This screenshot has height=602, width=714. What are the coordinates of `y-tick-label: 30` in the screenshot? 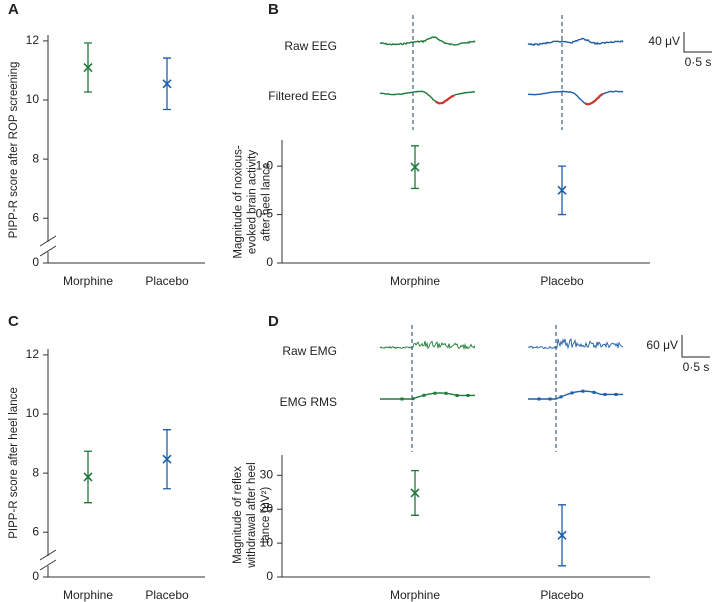 It's located at (267, 475).